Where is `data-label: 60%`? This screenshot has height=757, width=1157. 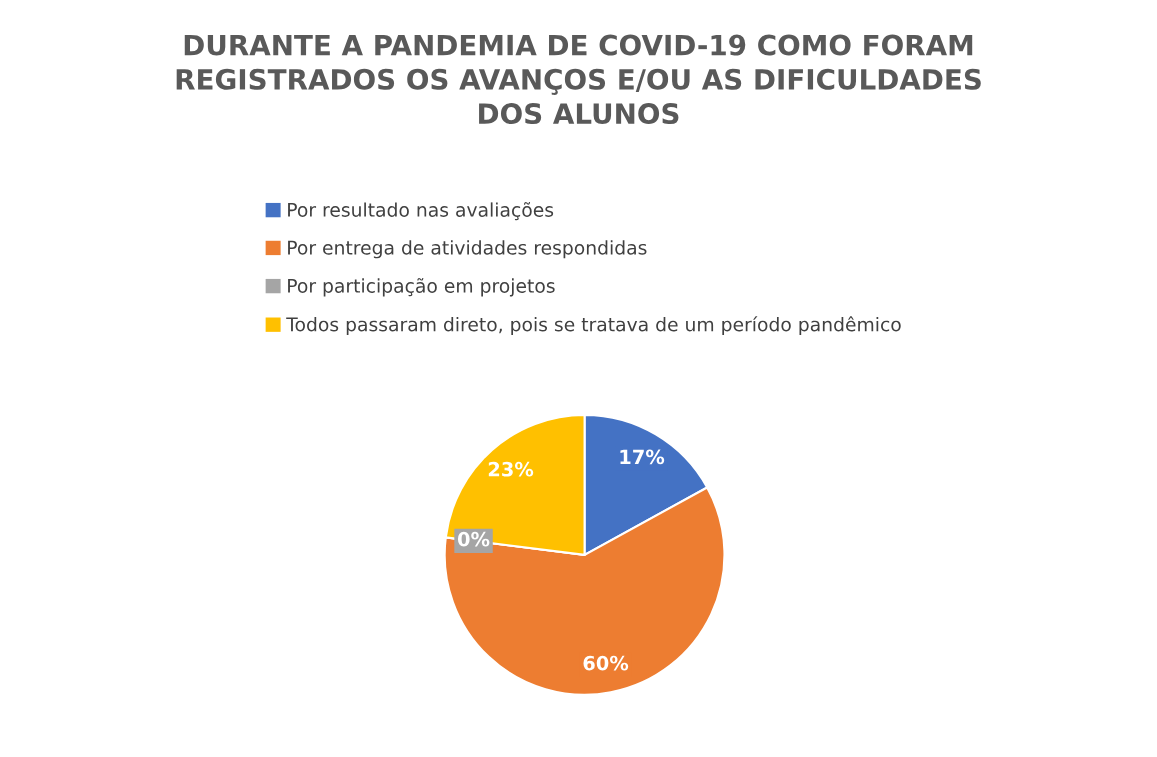 data-label: 60% is located at coordinates (606, 663).